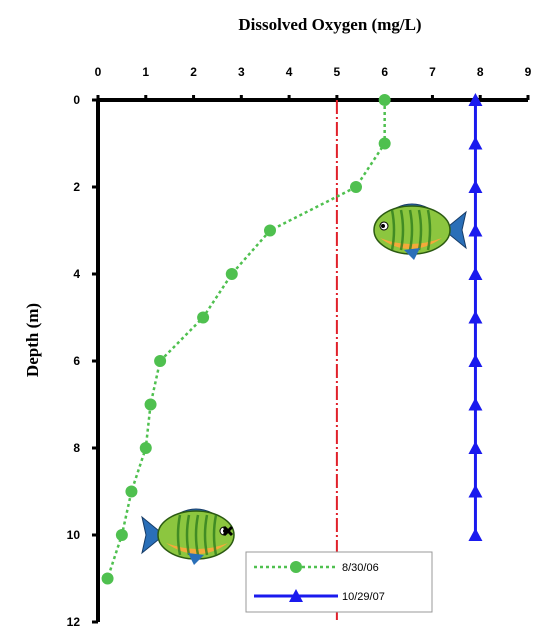 This screenshot has height=628, width=541. Describe the element at coordinates (432, 72) in the screenshot. I see `x-tick-label: 7` at that location.